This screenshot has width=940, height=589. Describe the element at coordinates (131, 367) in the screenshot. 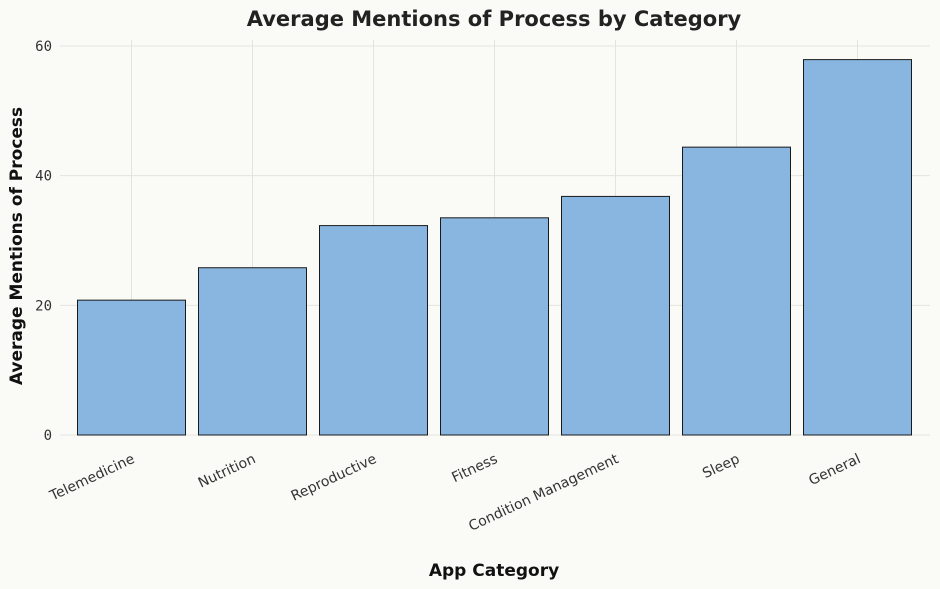

I see `bar-telemedicine` at that location.